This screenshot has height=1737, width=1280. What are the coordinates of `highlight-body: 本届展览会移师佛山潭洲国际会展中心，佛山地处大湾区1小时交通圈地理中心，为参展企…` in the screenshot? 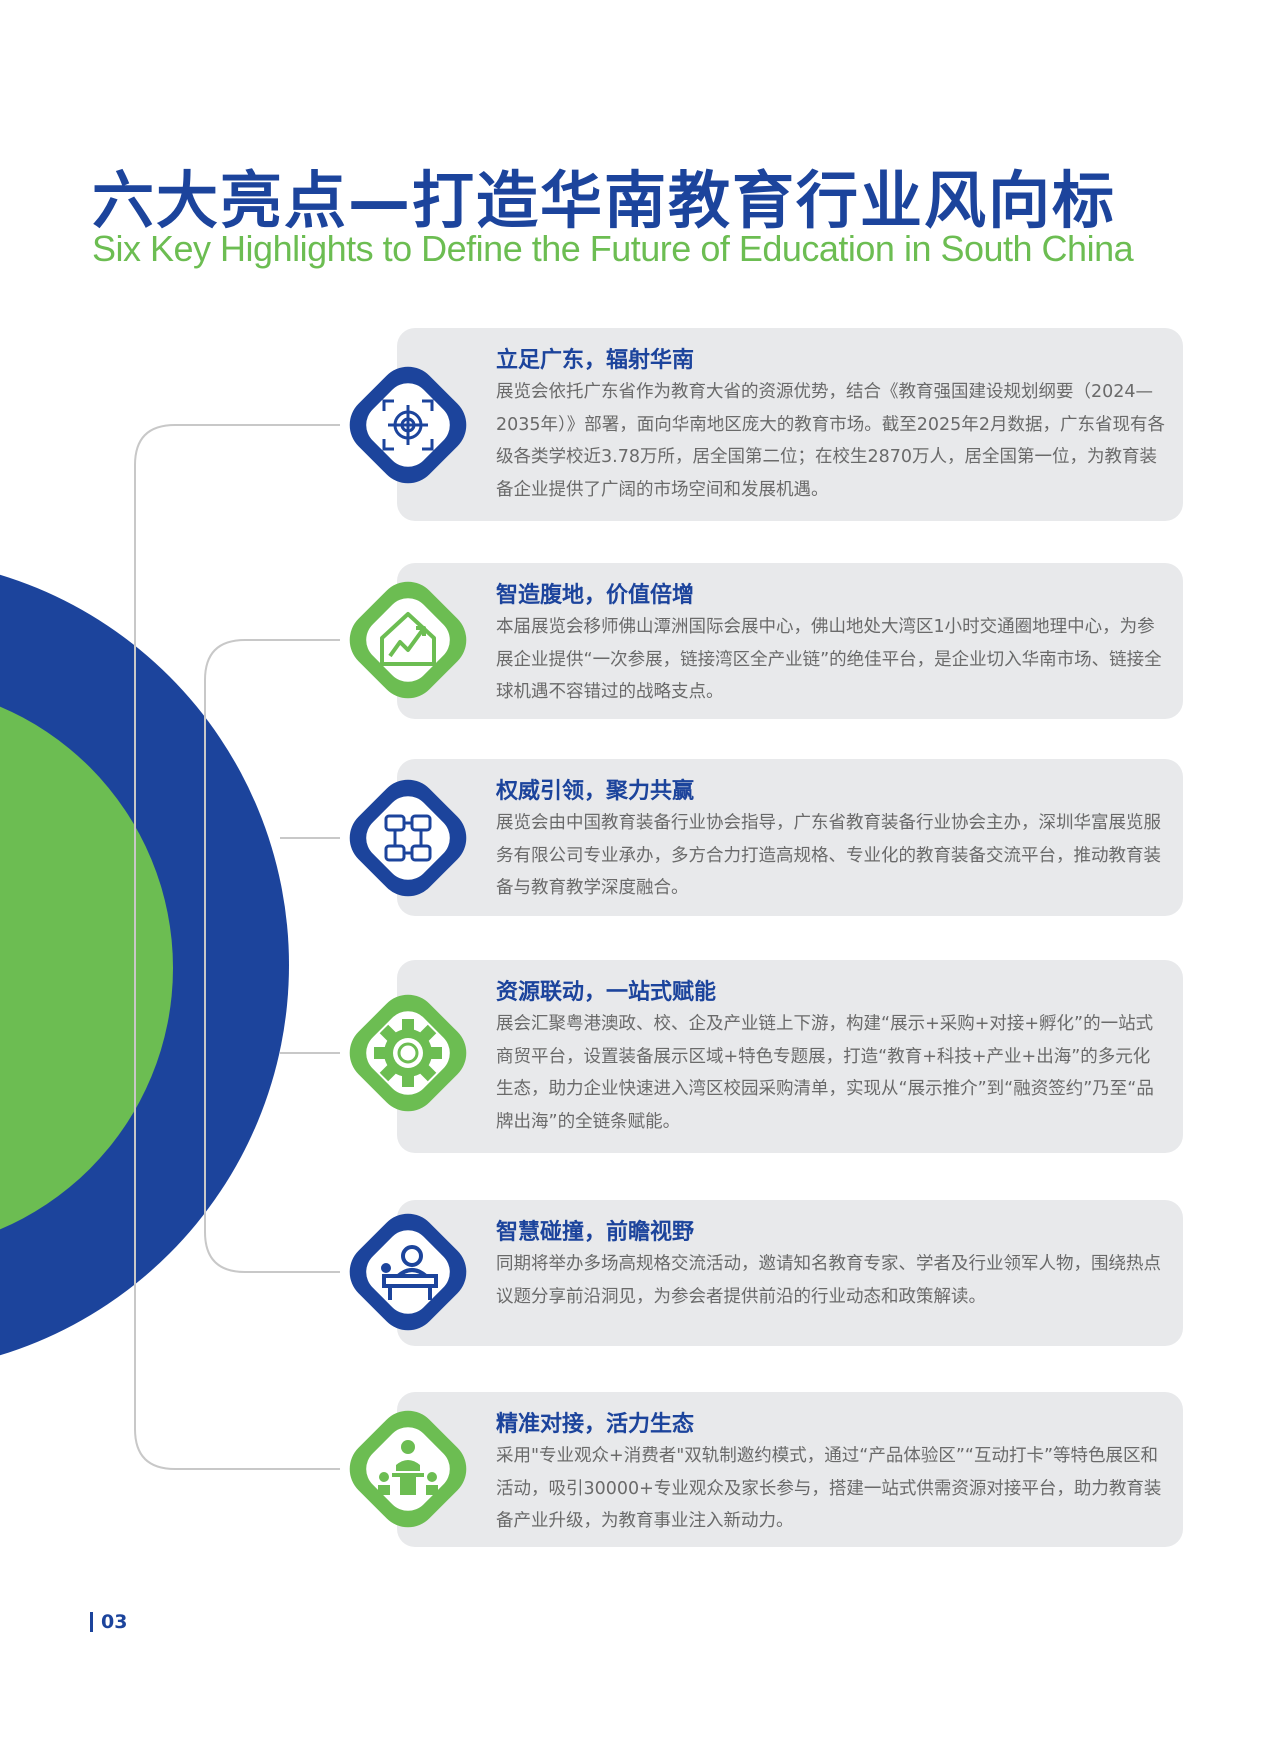 It's located at (829, 659).